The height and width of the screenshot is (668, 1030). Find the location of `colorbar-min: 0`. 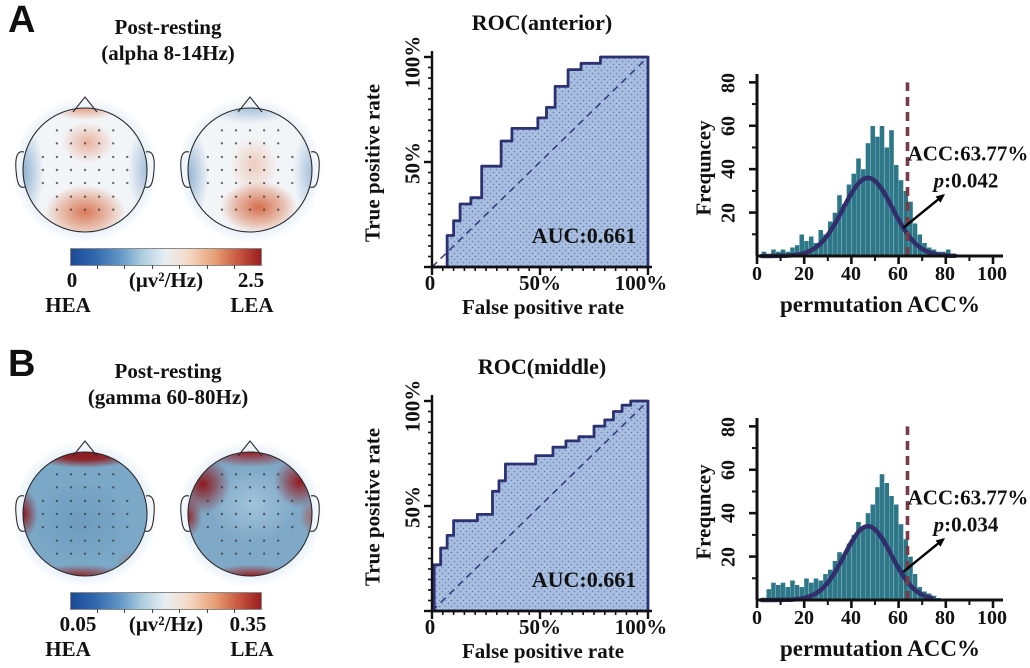

colorbar-min: 0 is located at coordinates (72, 280).